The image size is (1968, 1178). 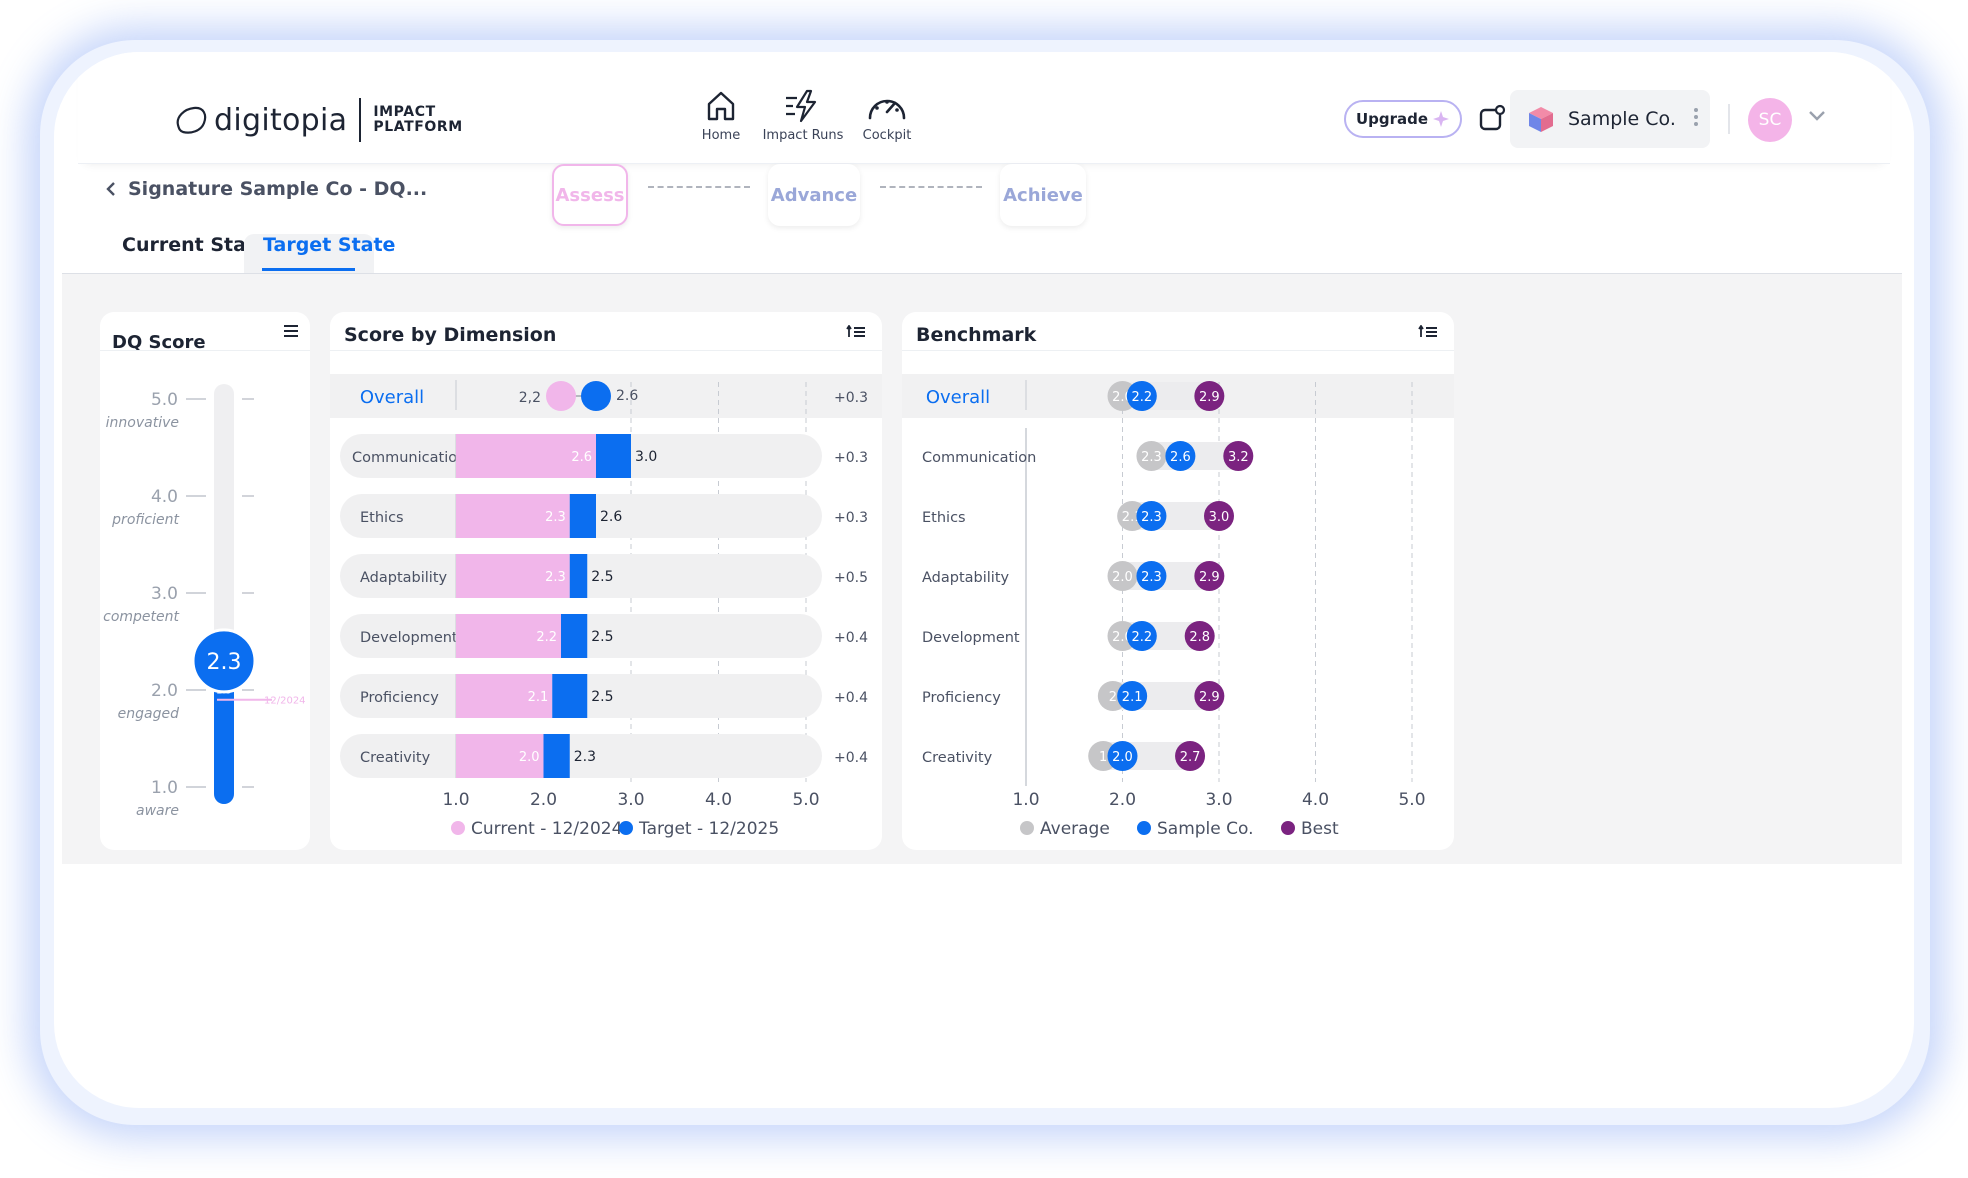 I want to click on company-cube-icon, so click(x=1541, y=119).